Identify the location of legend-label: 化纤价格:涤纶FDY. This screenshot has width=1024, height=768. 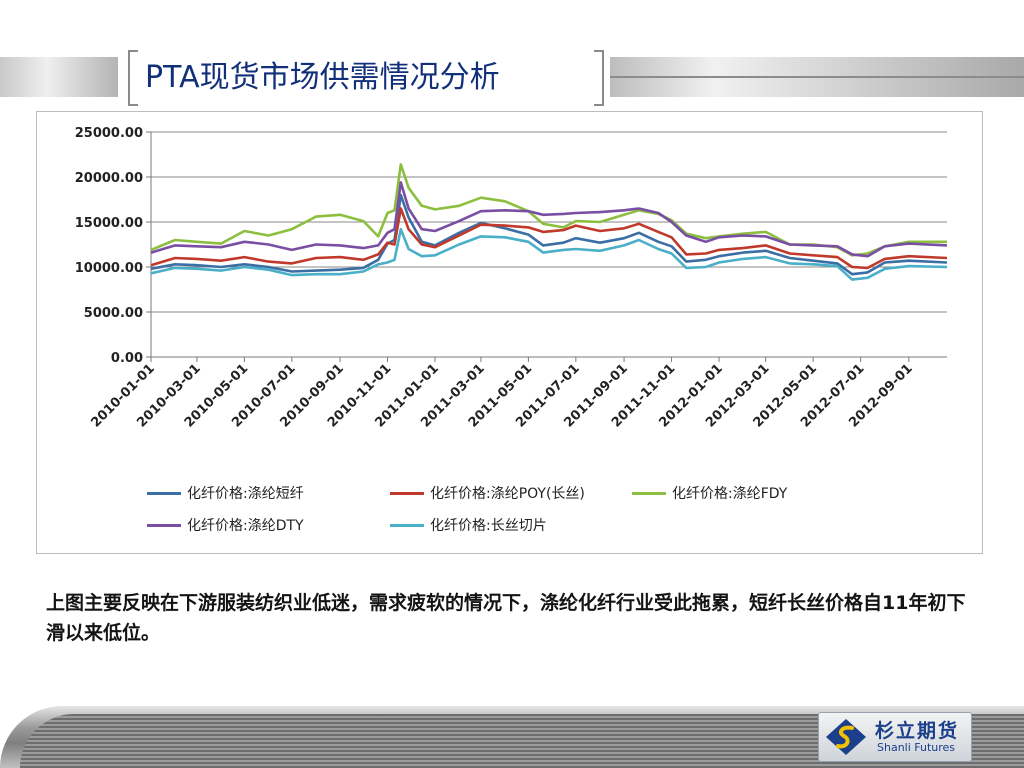
(730, 494).